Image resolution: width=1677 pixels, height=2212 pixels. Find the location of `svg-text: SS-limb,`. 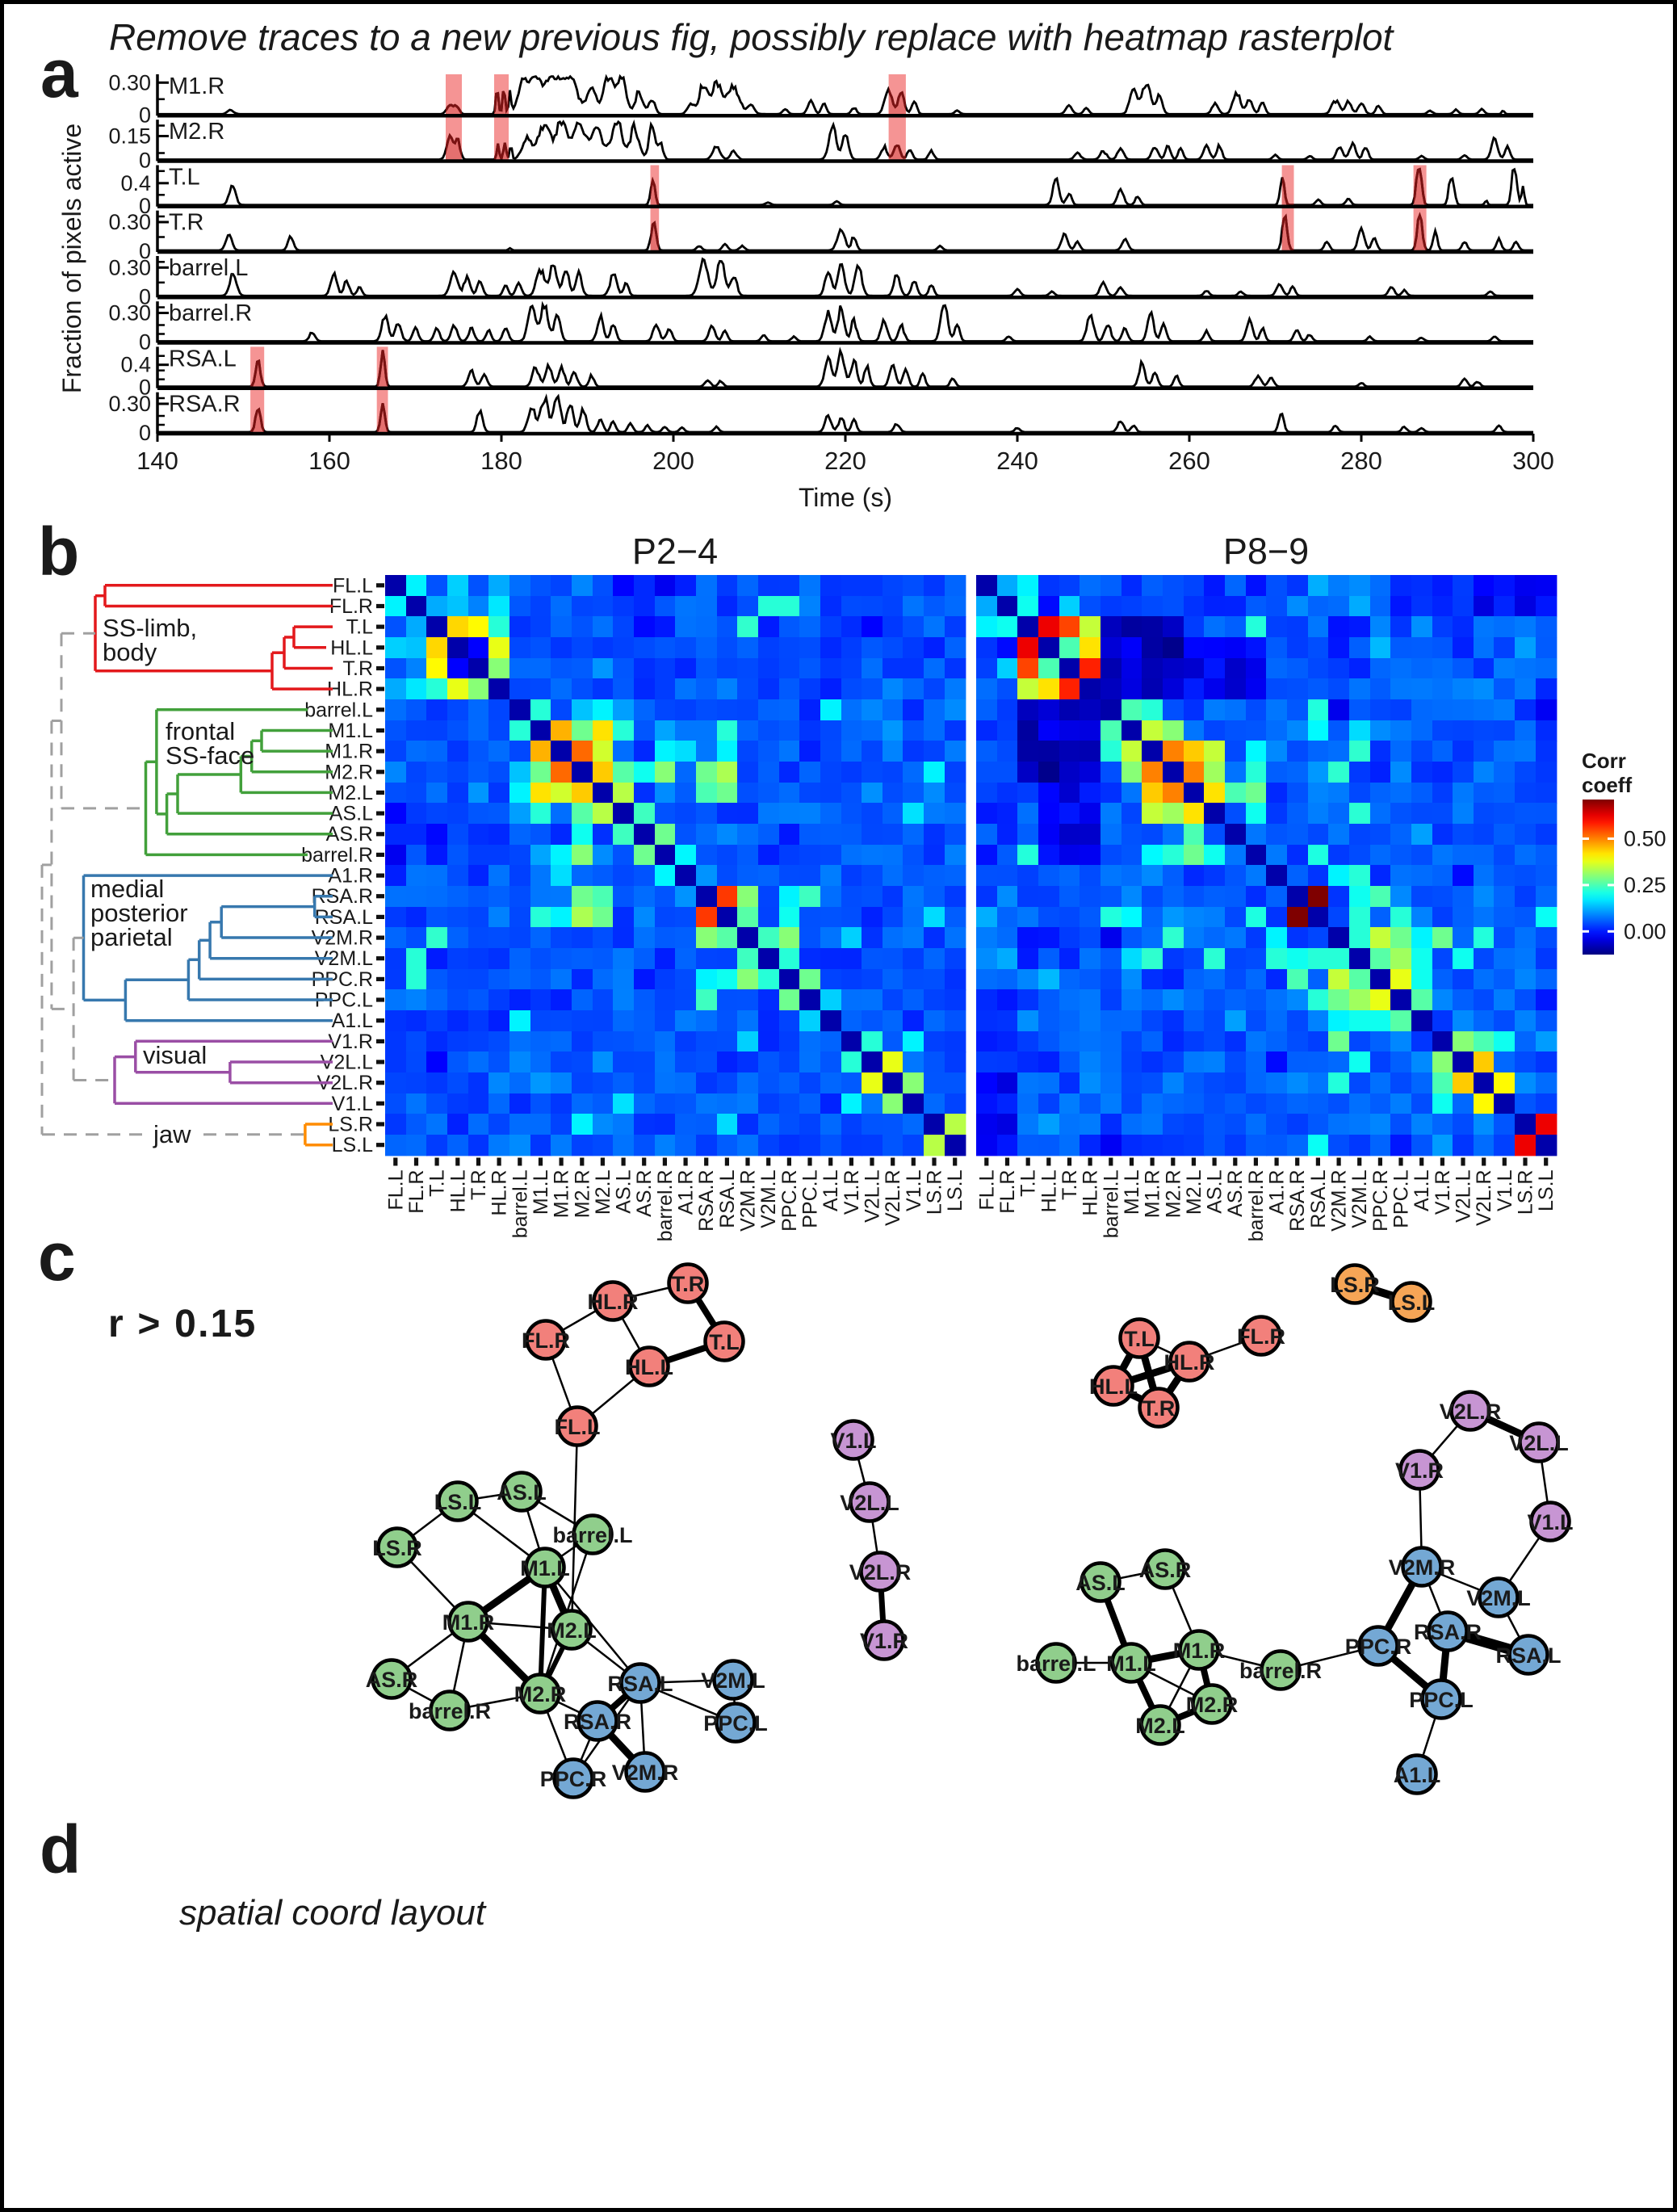

svg-text: SS-limb, is located at coordinates (150, 628).